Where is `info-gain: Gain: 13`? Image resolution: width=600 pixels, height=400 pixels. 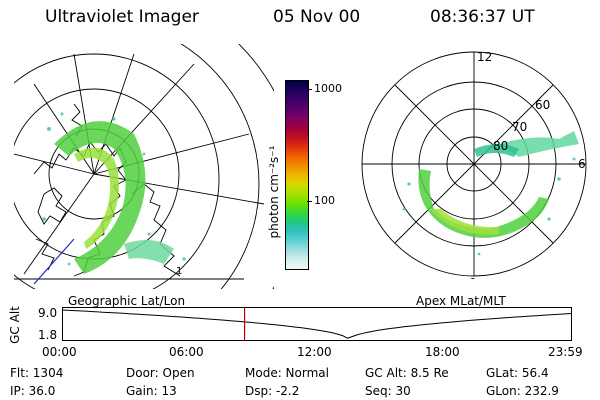
info-gain: Gain: 13 is located at coordinates (151, 391).